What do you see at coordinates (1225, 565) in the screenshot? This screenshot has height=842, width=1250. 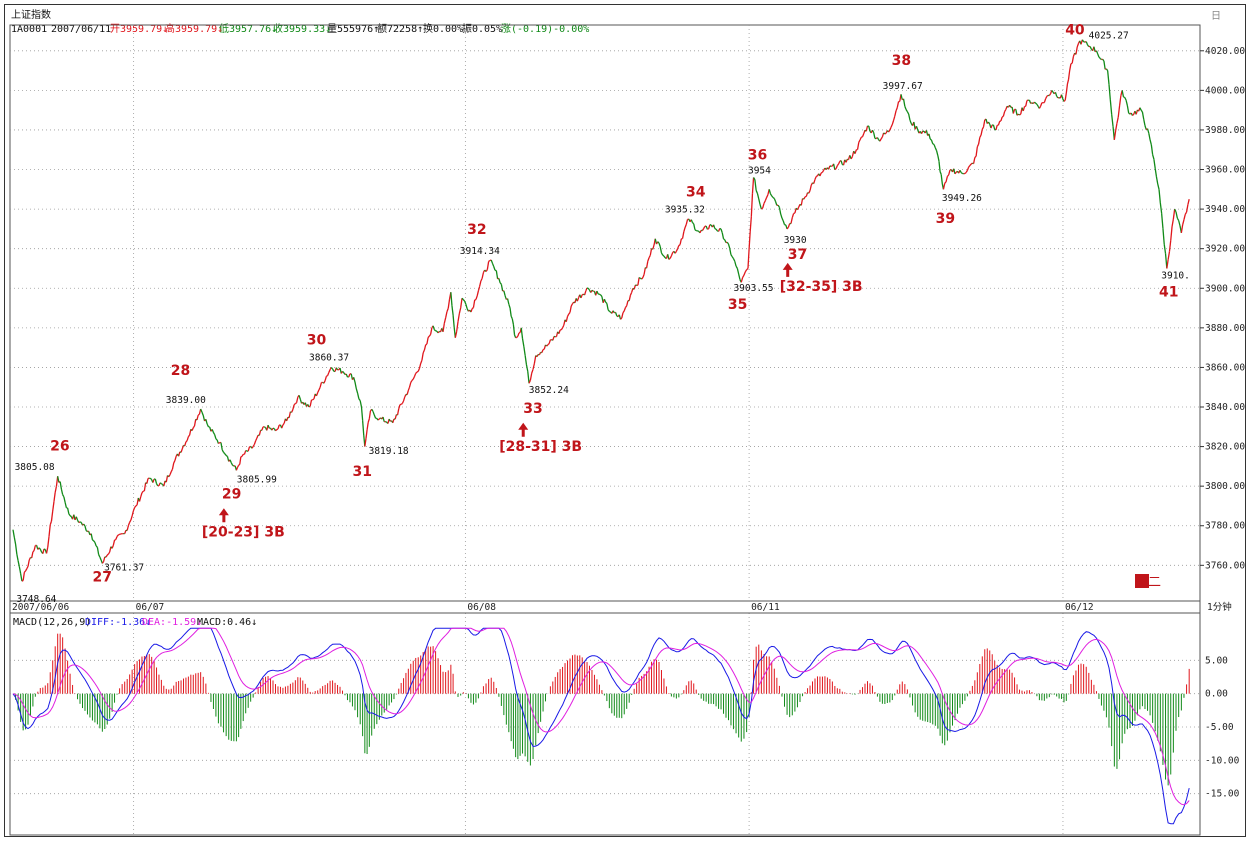 I see `y-tick-label: 3760.00` at bounding box center [1225, 565].